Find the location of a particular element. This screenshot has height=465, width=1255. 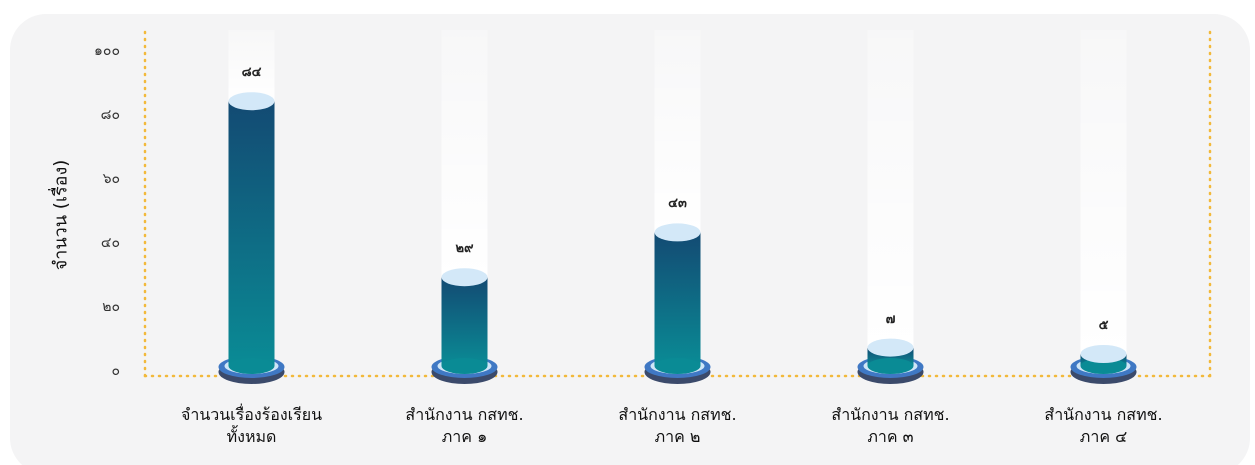

value-label: ๕ is located at coordinates (1103, 325).